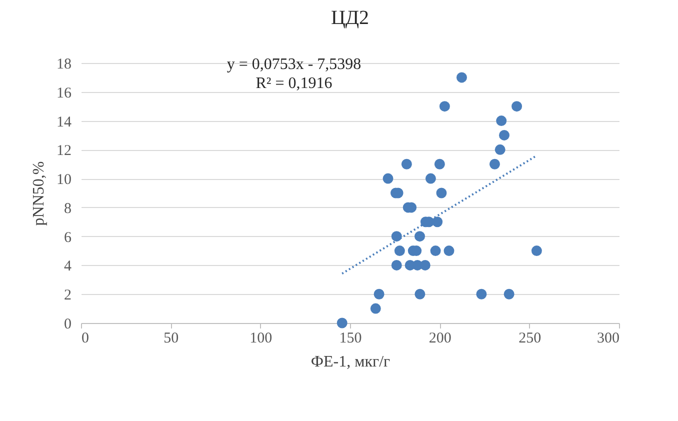  Describe the element at coordinates (68, 296) in the screenshot. I see `y-tick-label: 2` at that location.